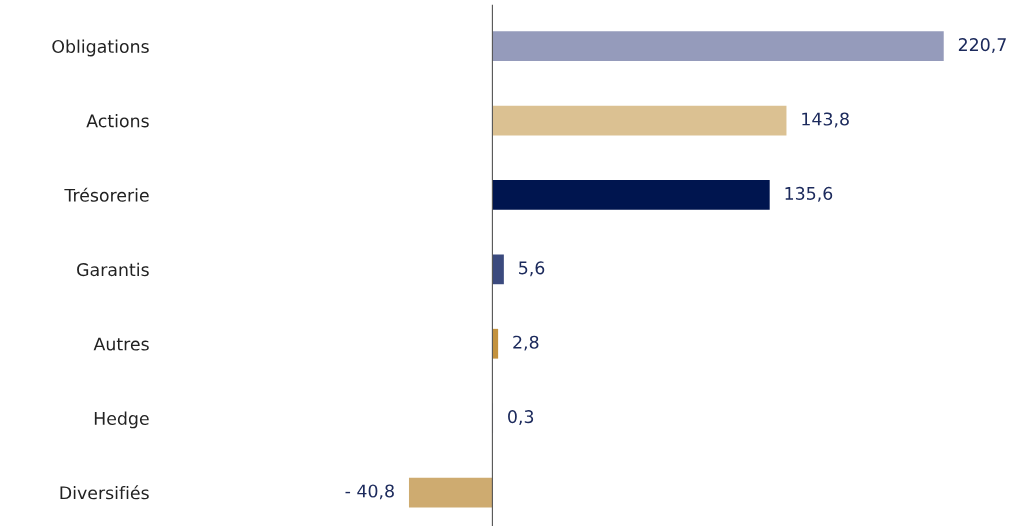 The width and height of the screenshot is (1017, 526). Describe the element at coordinates (121, 420) in the screenshot. I see `y-tick-label: Hedge` at that location.